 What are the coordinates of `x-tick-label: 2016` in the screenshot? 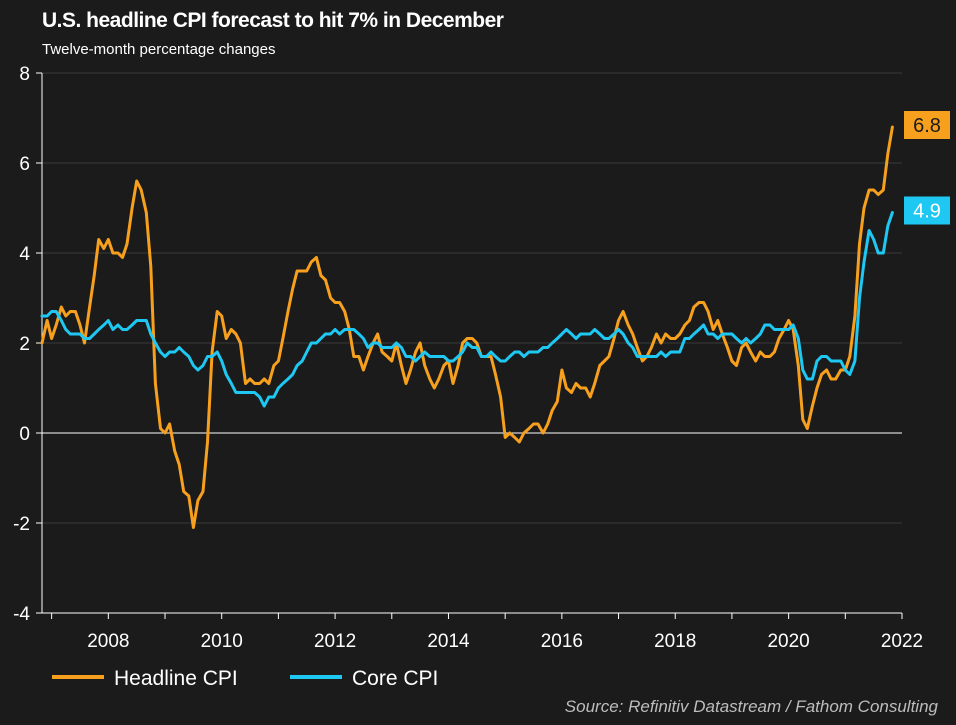 It's located at (562, 641).